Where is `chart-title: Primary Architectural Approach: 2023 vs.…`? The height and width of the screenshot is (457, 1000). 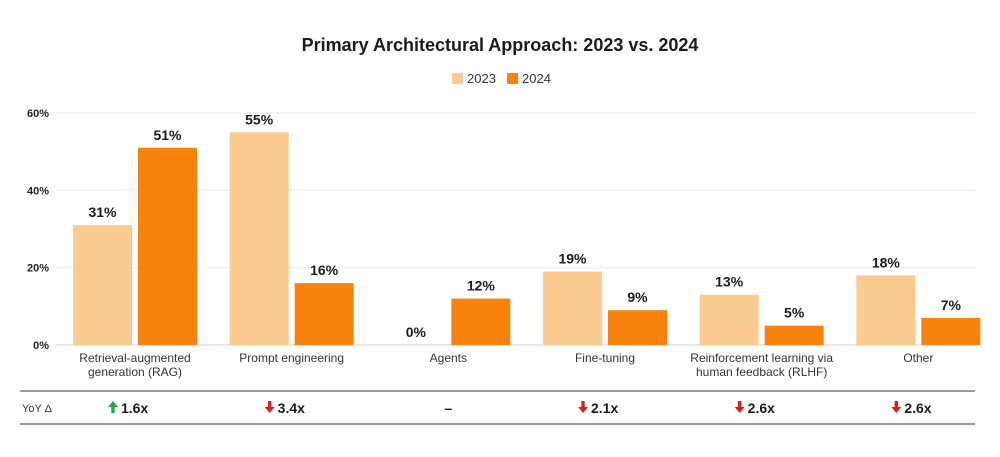
chart-title: Primary Architectural Approach: 2023 vs.… is located at coordinates (500, 45).